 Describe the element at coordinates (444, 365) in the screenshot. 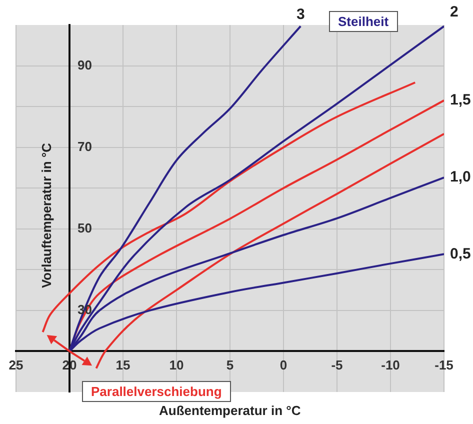

I see `x-tick-label: -15` at that location.